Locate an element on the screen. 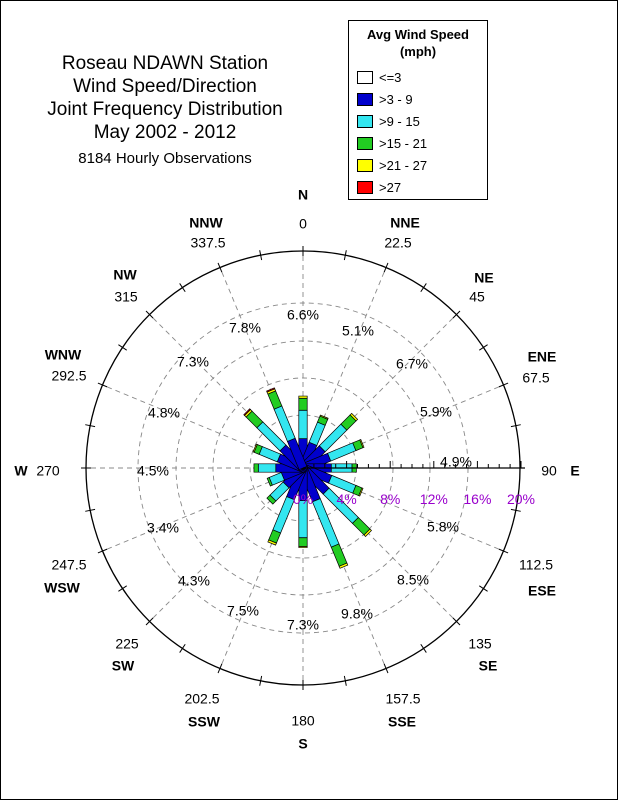 The image size is (618, 800). degree-label-sw: 225 is located at coordinates (127, 644).